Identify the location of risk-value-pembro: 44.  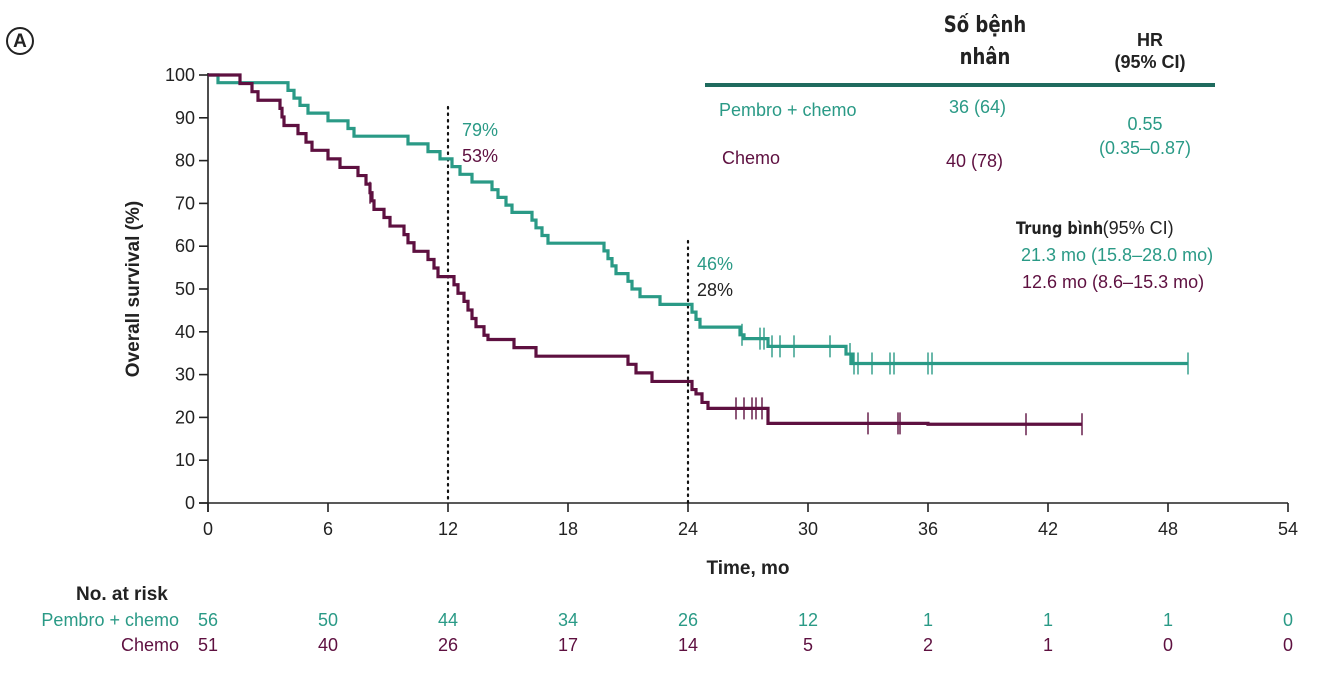
(448, 620).